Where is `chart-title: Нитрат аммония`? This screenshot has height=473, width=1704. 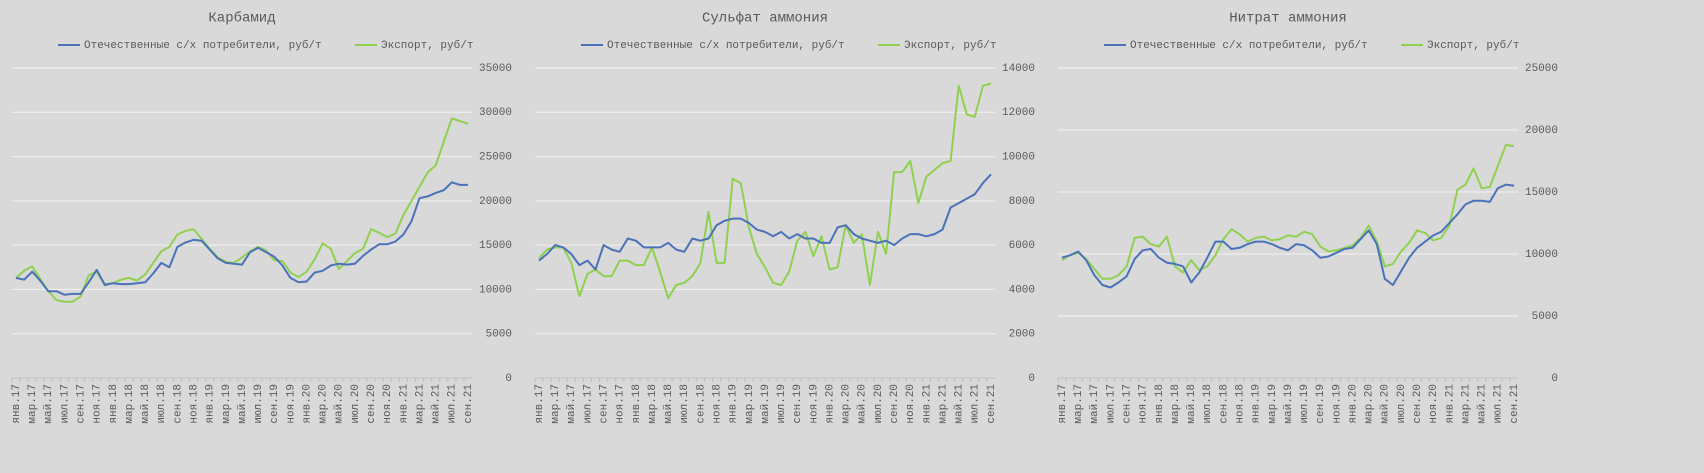 chart-title: Нитрат аммония is located at coordinates (1288, 19).